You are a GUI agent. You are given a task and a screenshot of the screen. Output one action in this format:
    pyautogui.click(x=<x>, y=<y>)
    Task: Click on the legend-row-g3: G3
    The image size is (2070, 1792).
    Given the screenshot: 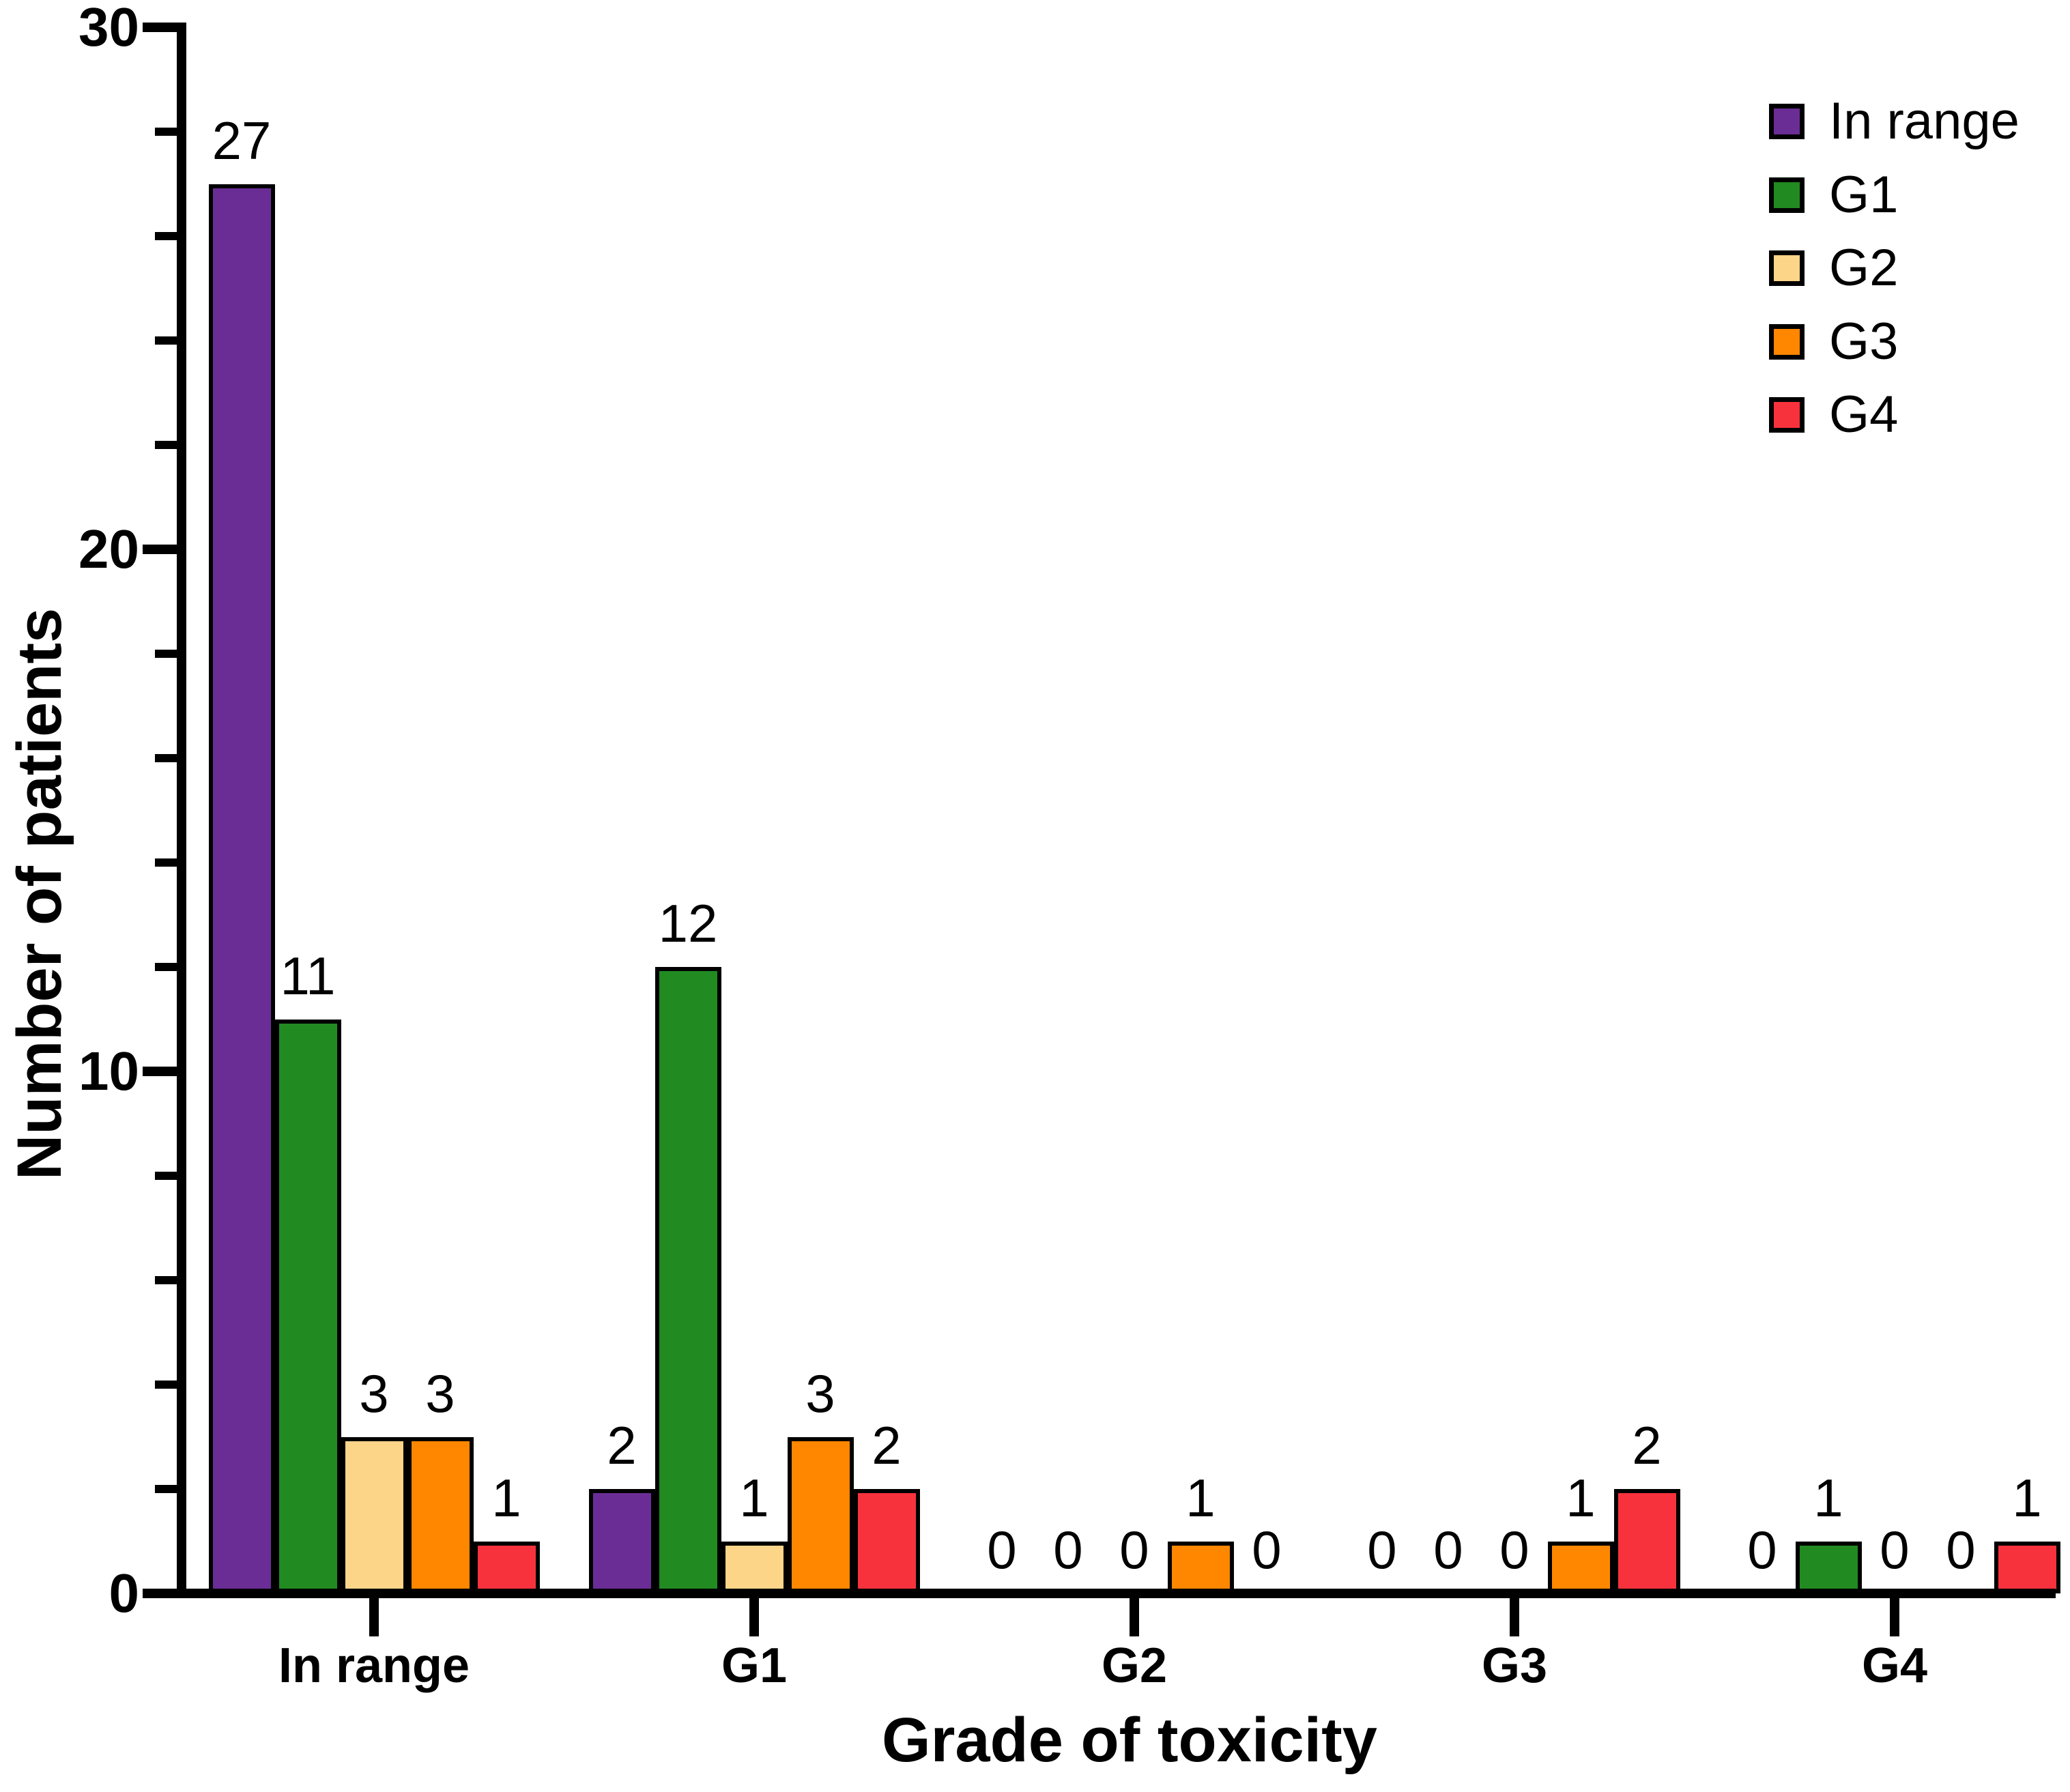 What is the action you would take?
    pyautogui.click(x=1833, y=341)
    